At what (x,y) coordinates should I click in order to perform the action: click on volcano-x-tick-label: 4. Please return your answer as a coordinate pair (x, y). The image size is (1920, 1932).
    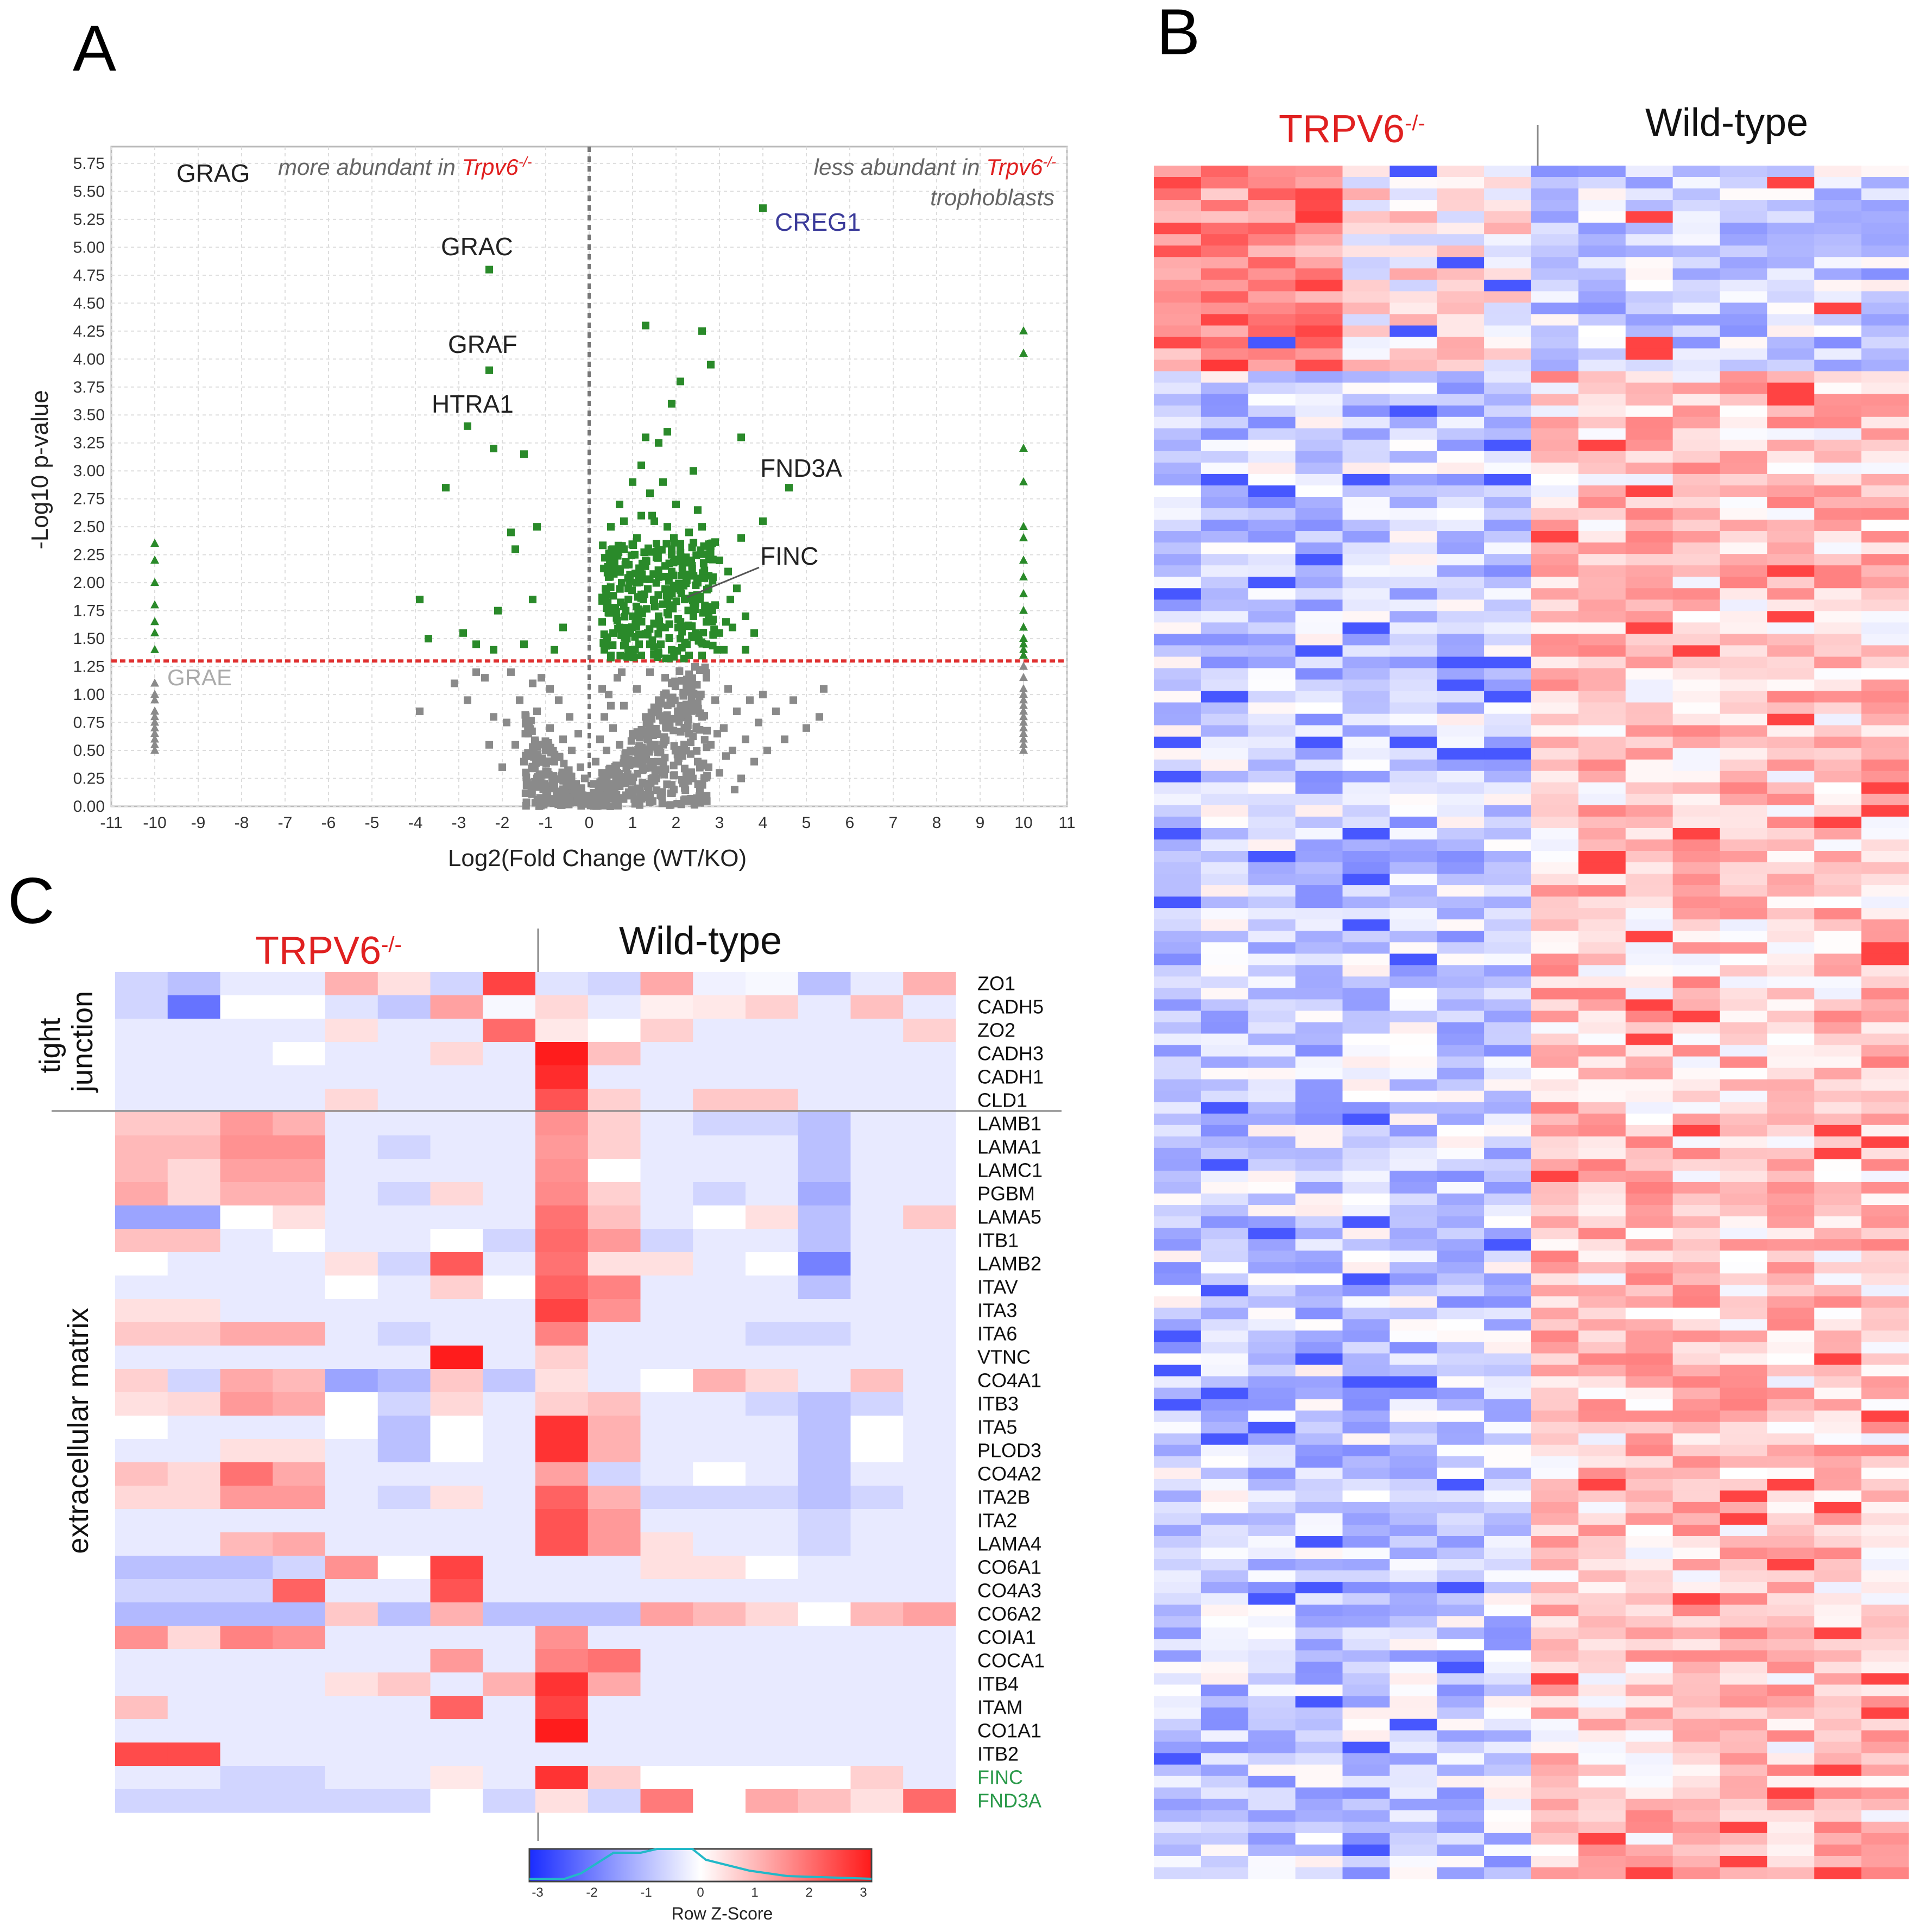
    Looking at the image, I should click on (763, 823).